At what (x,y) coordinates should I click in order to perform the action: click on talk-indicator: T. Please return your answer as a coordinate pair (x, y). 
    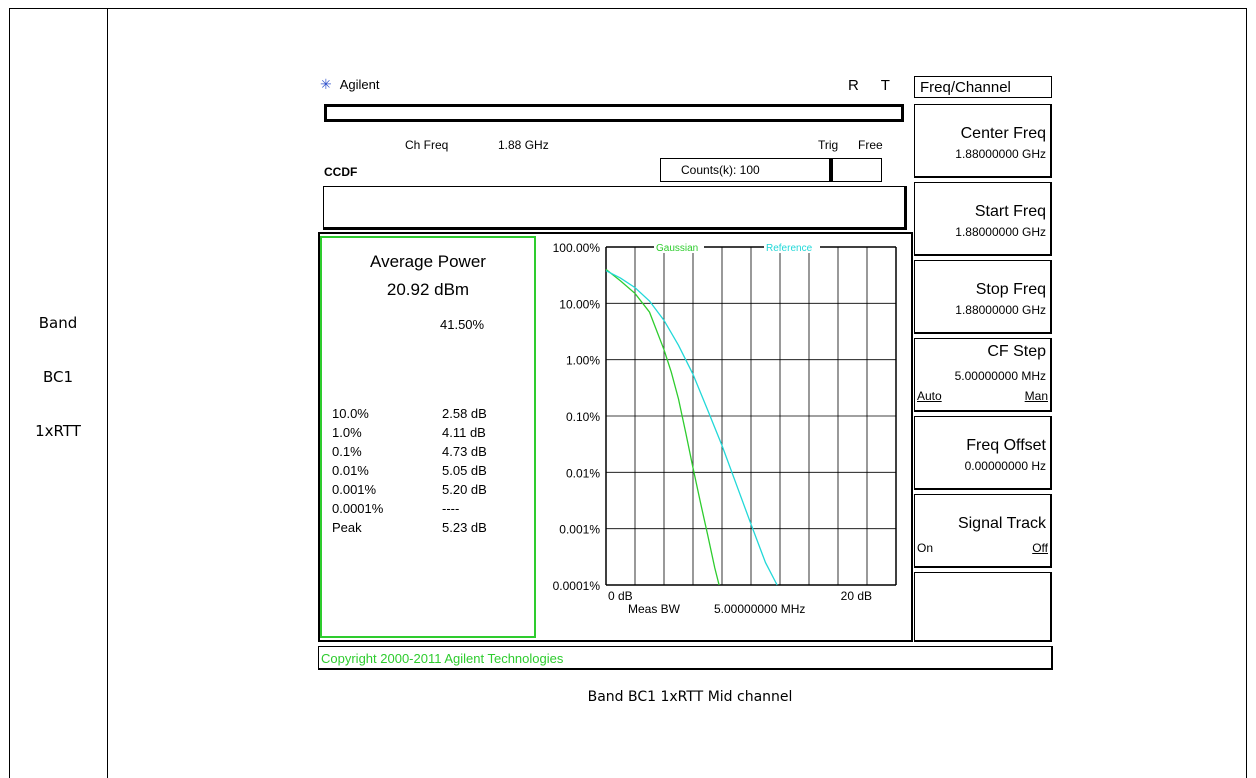
    Looking at the image, I should click on (887, 85).